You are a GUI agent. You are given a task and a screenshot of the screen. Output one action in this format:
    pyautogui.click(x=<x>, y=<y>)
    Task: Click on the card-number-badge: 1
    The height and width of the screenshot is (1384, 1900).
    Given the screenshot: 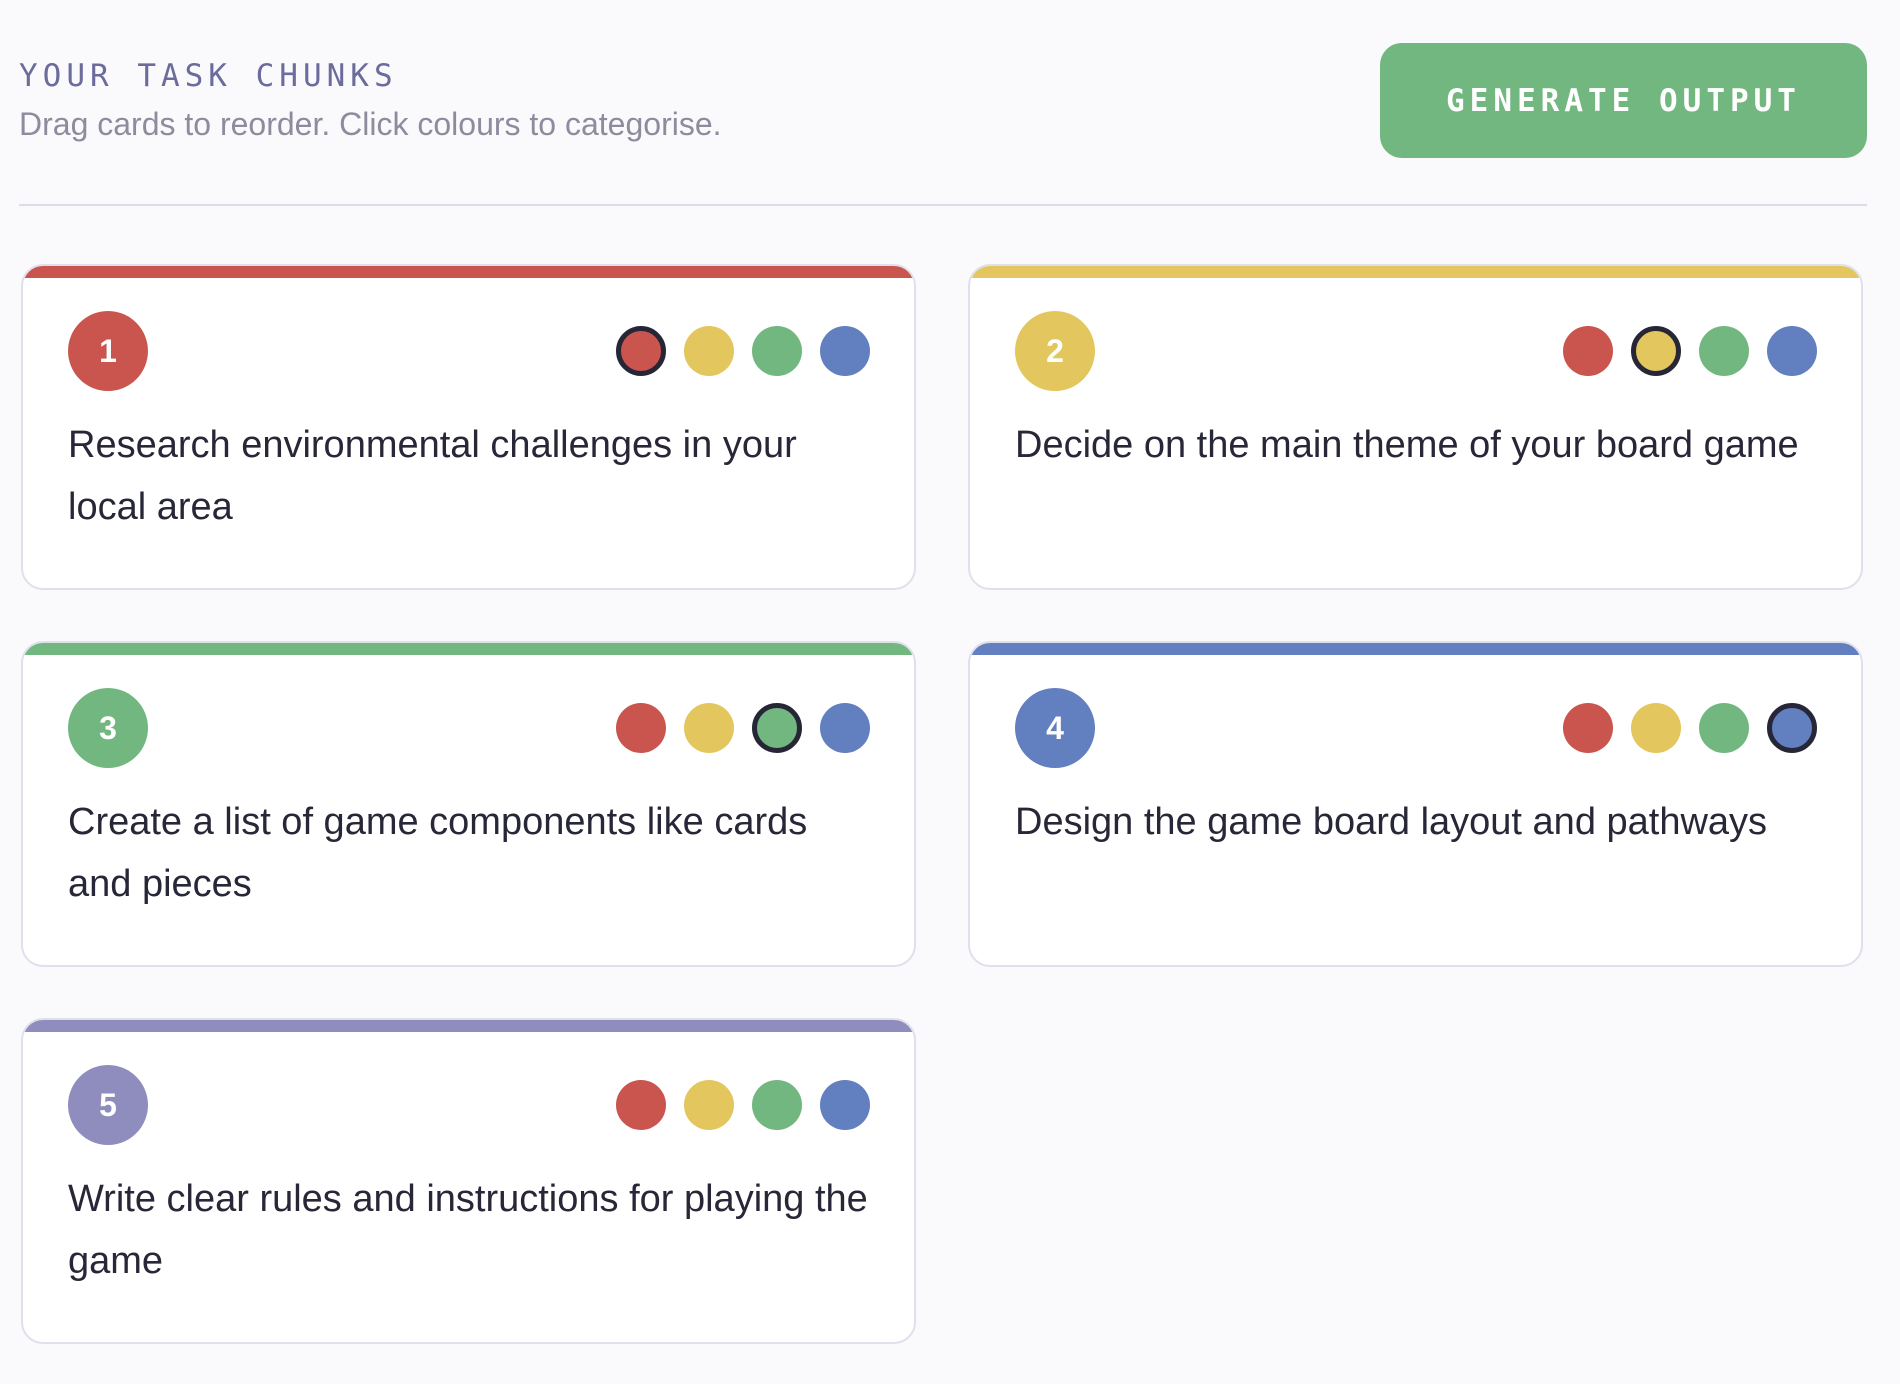 What is the action you would take?
    pyautogui.click(x=108, y=351)
    